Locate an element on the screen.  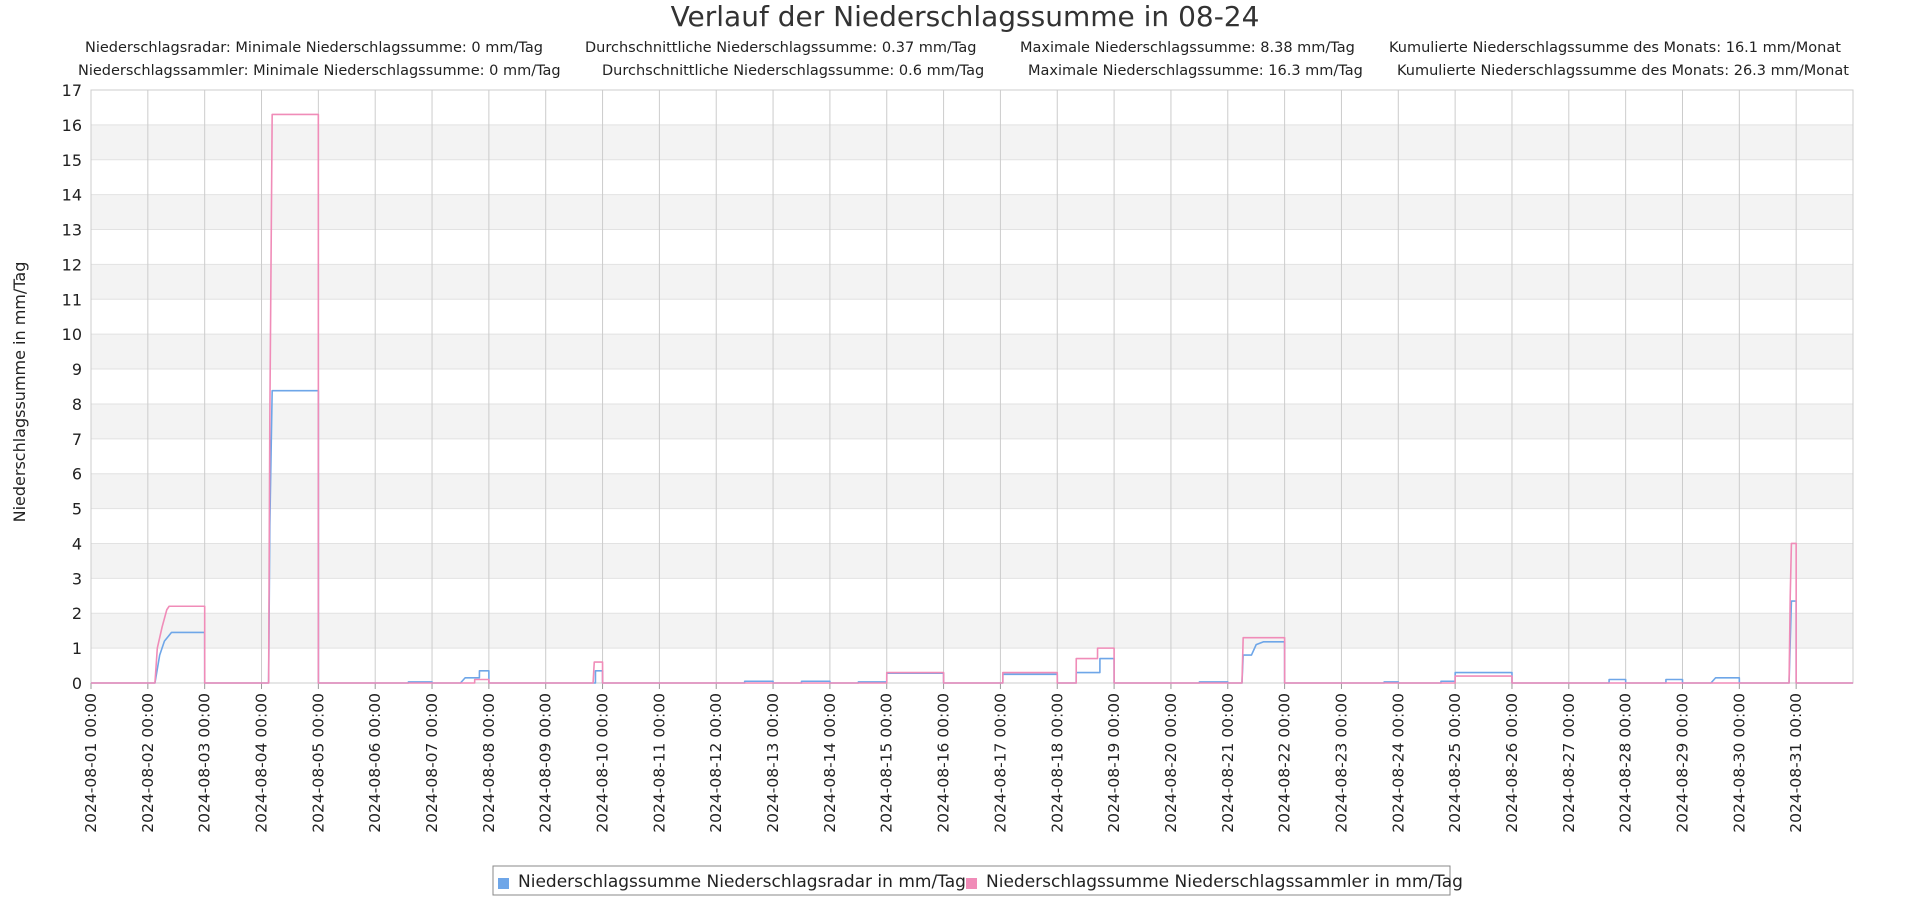
x-tick-label: 2024-08-10 00:00 is located at coordinates (603, 763).